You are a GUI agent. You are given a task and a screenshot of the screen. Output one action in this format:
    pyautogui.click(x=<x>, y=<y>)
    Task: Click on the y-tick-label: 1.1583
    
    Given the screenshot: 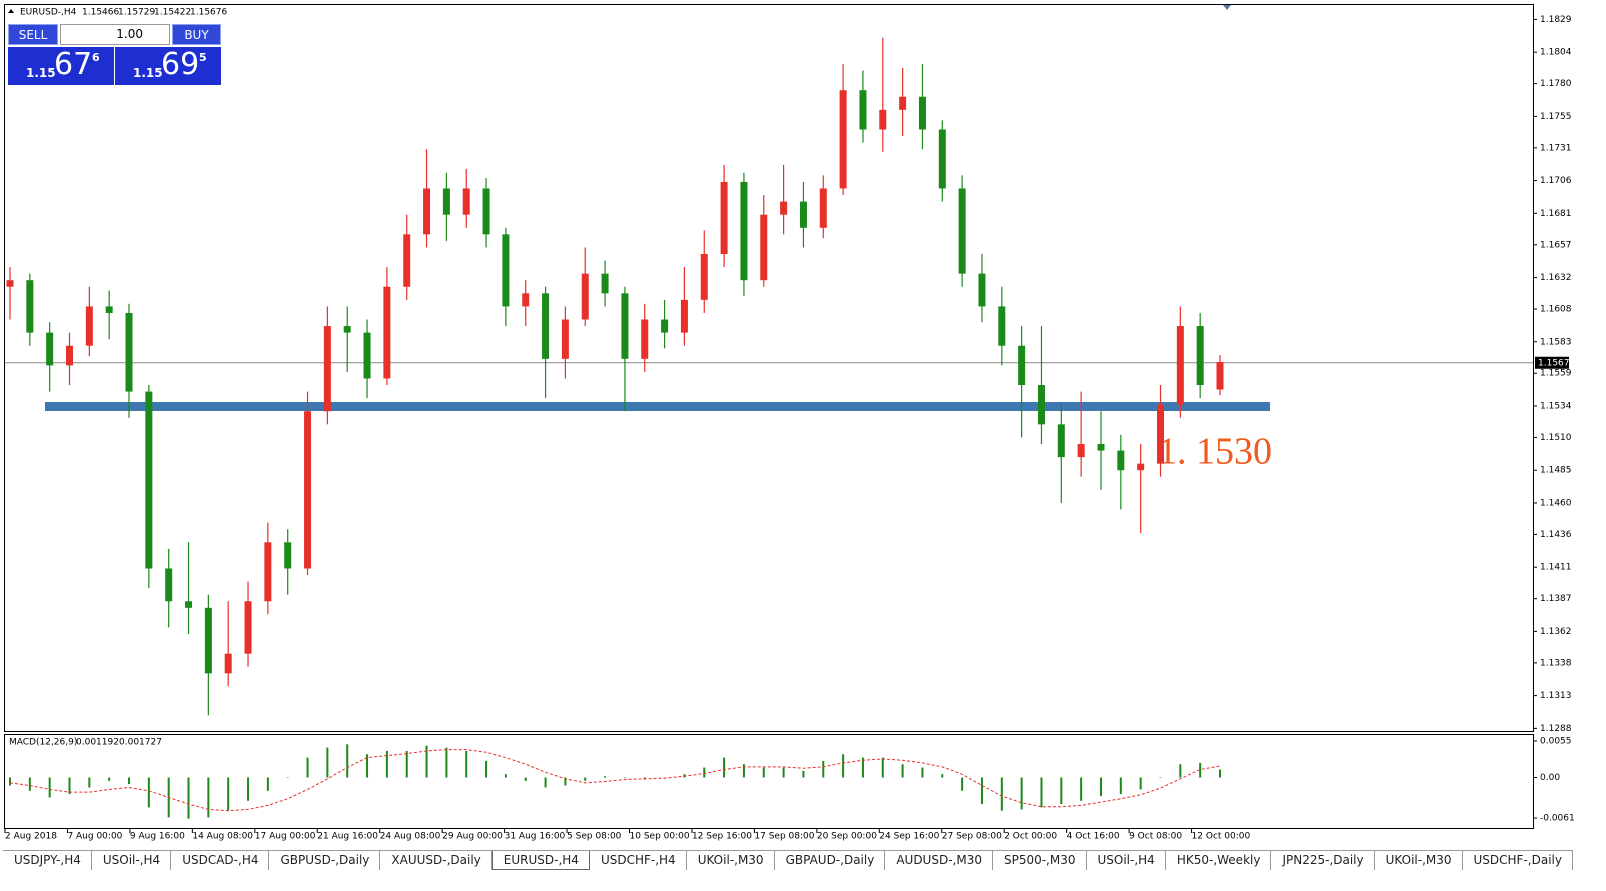 What is the action you would take?
    pyautogui.click(x=1556, y=342)
    